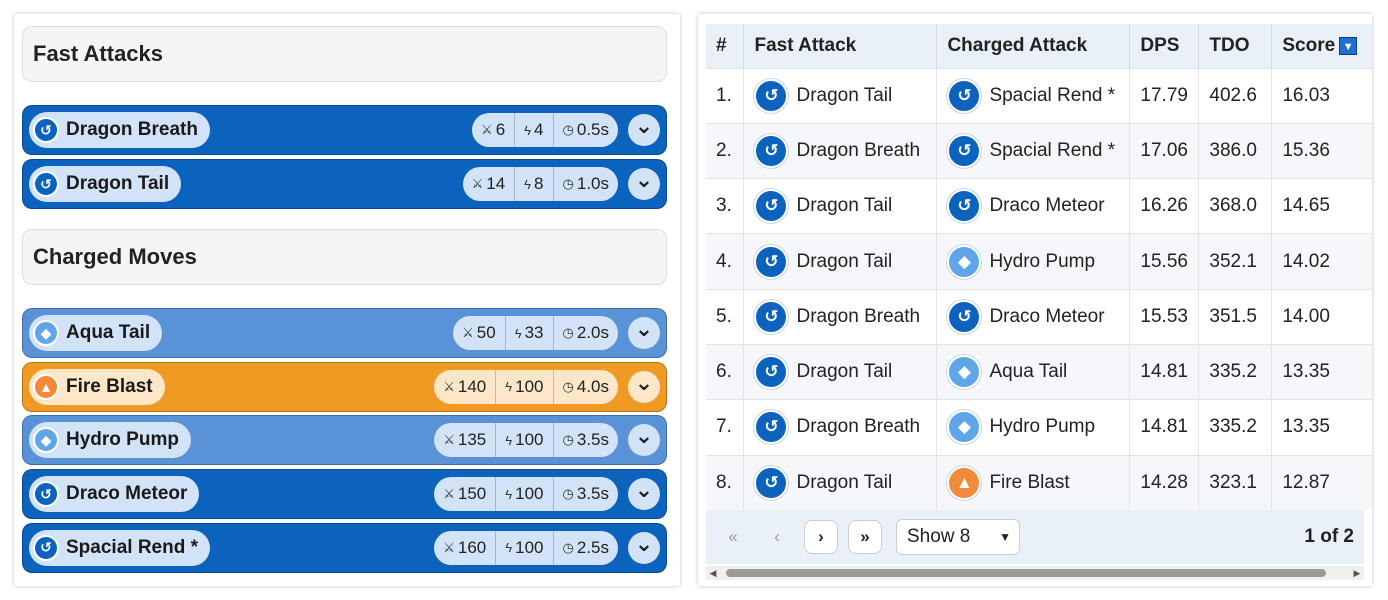  What do you see at coordinates (1028, 372) in the screenshot?
I see `cell-charged-attack-name: Aqua Tail` at bounding box center [1028, 372].